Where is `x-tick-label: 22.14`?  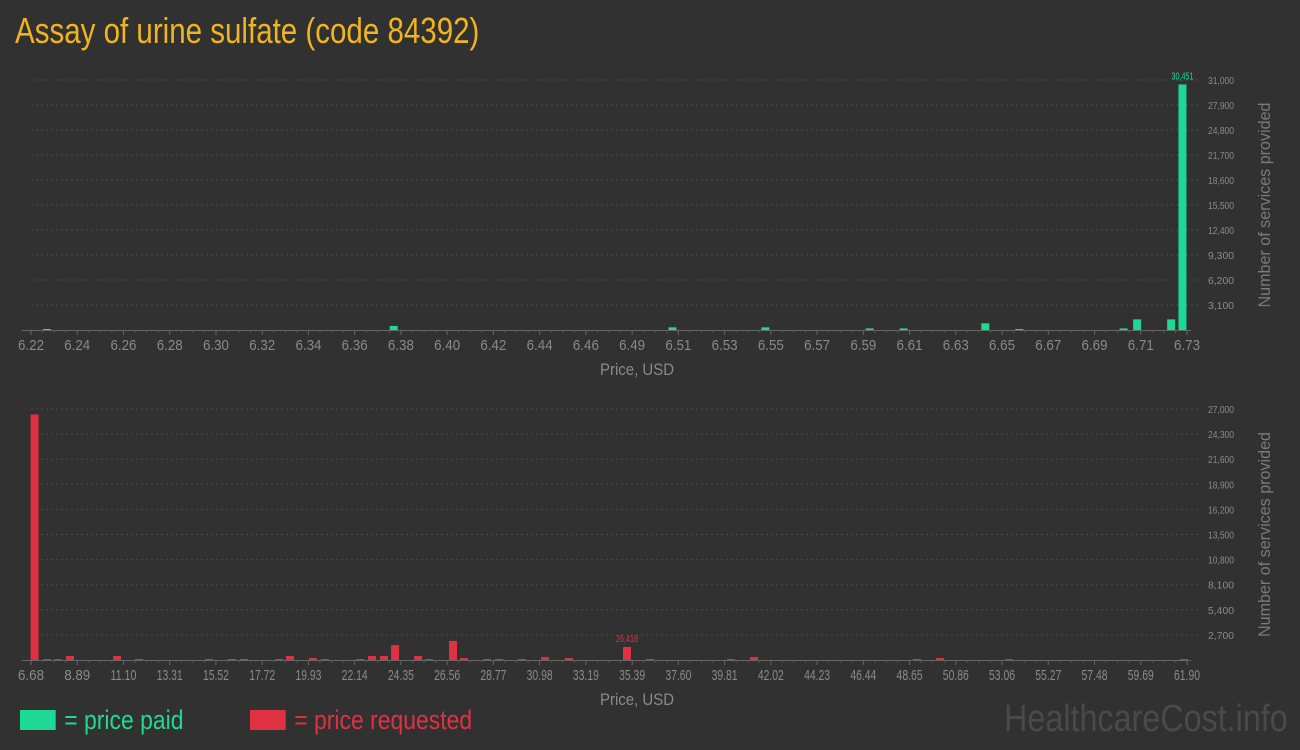 x-tick-label: 22.14 is located at coordinates (355, 675).